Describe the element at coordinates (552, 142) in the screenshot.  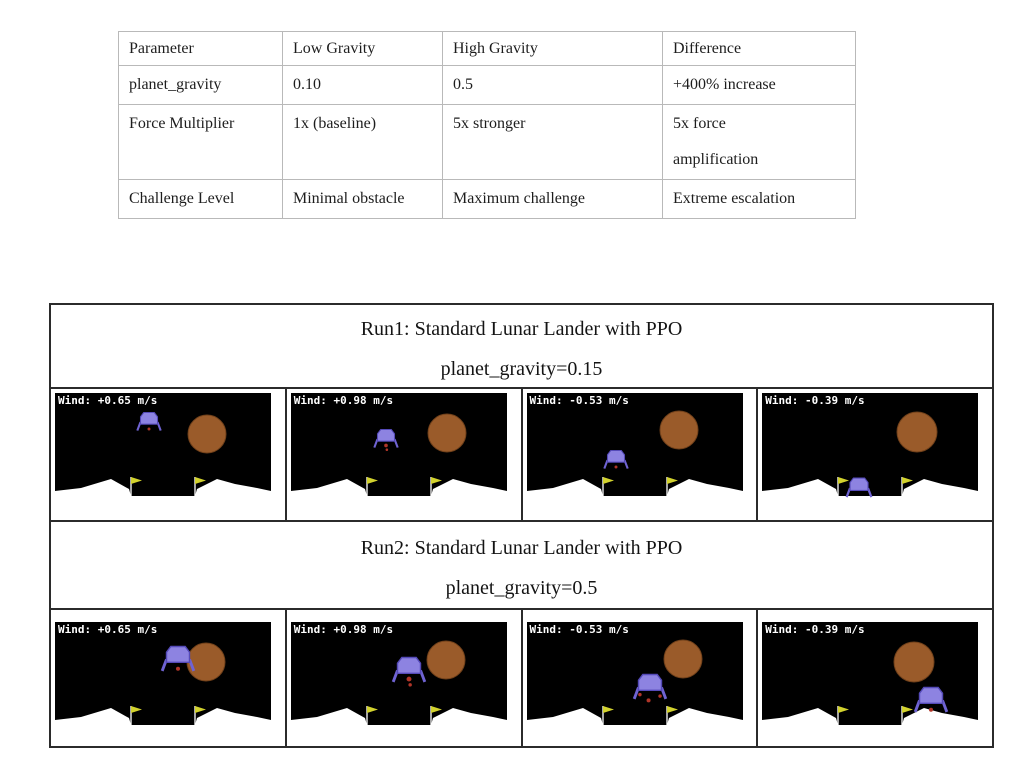
I see `table-cell: 5x stronger` at that location.